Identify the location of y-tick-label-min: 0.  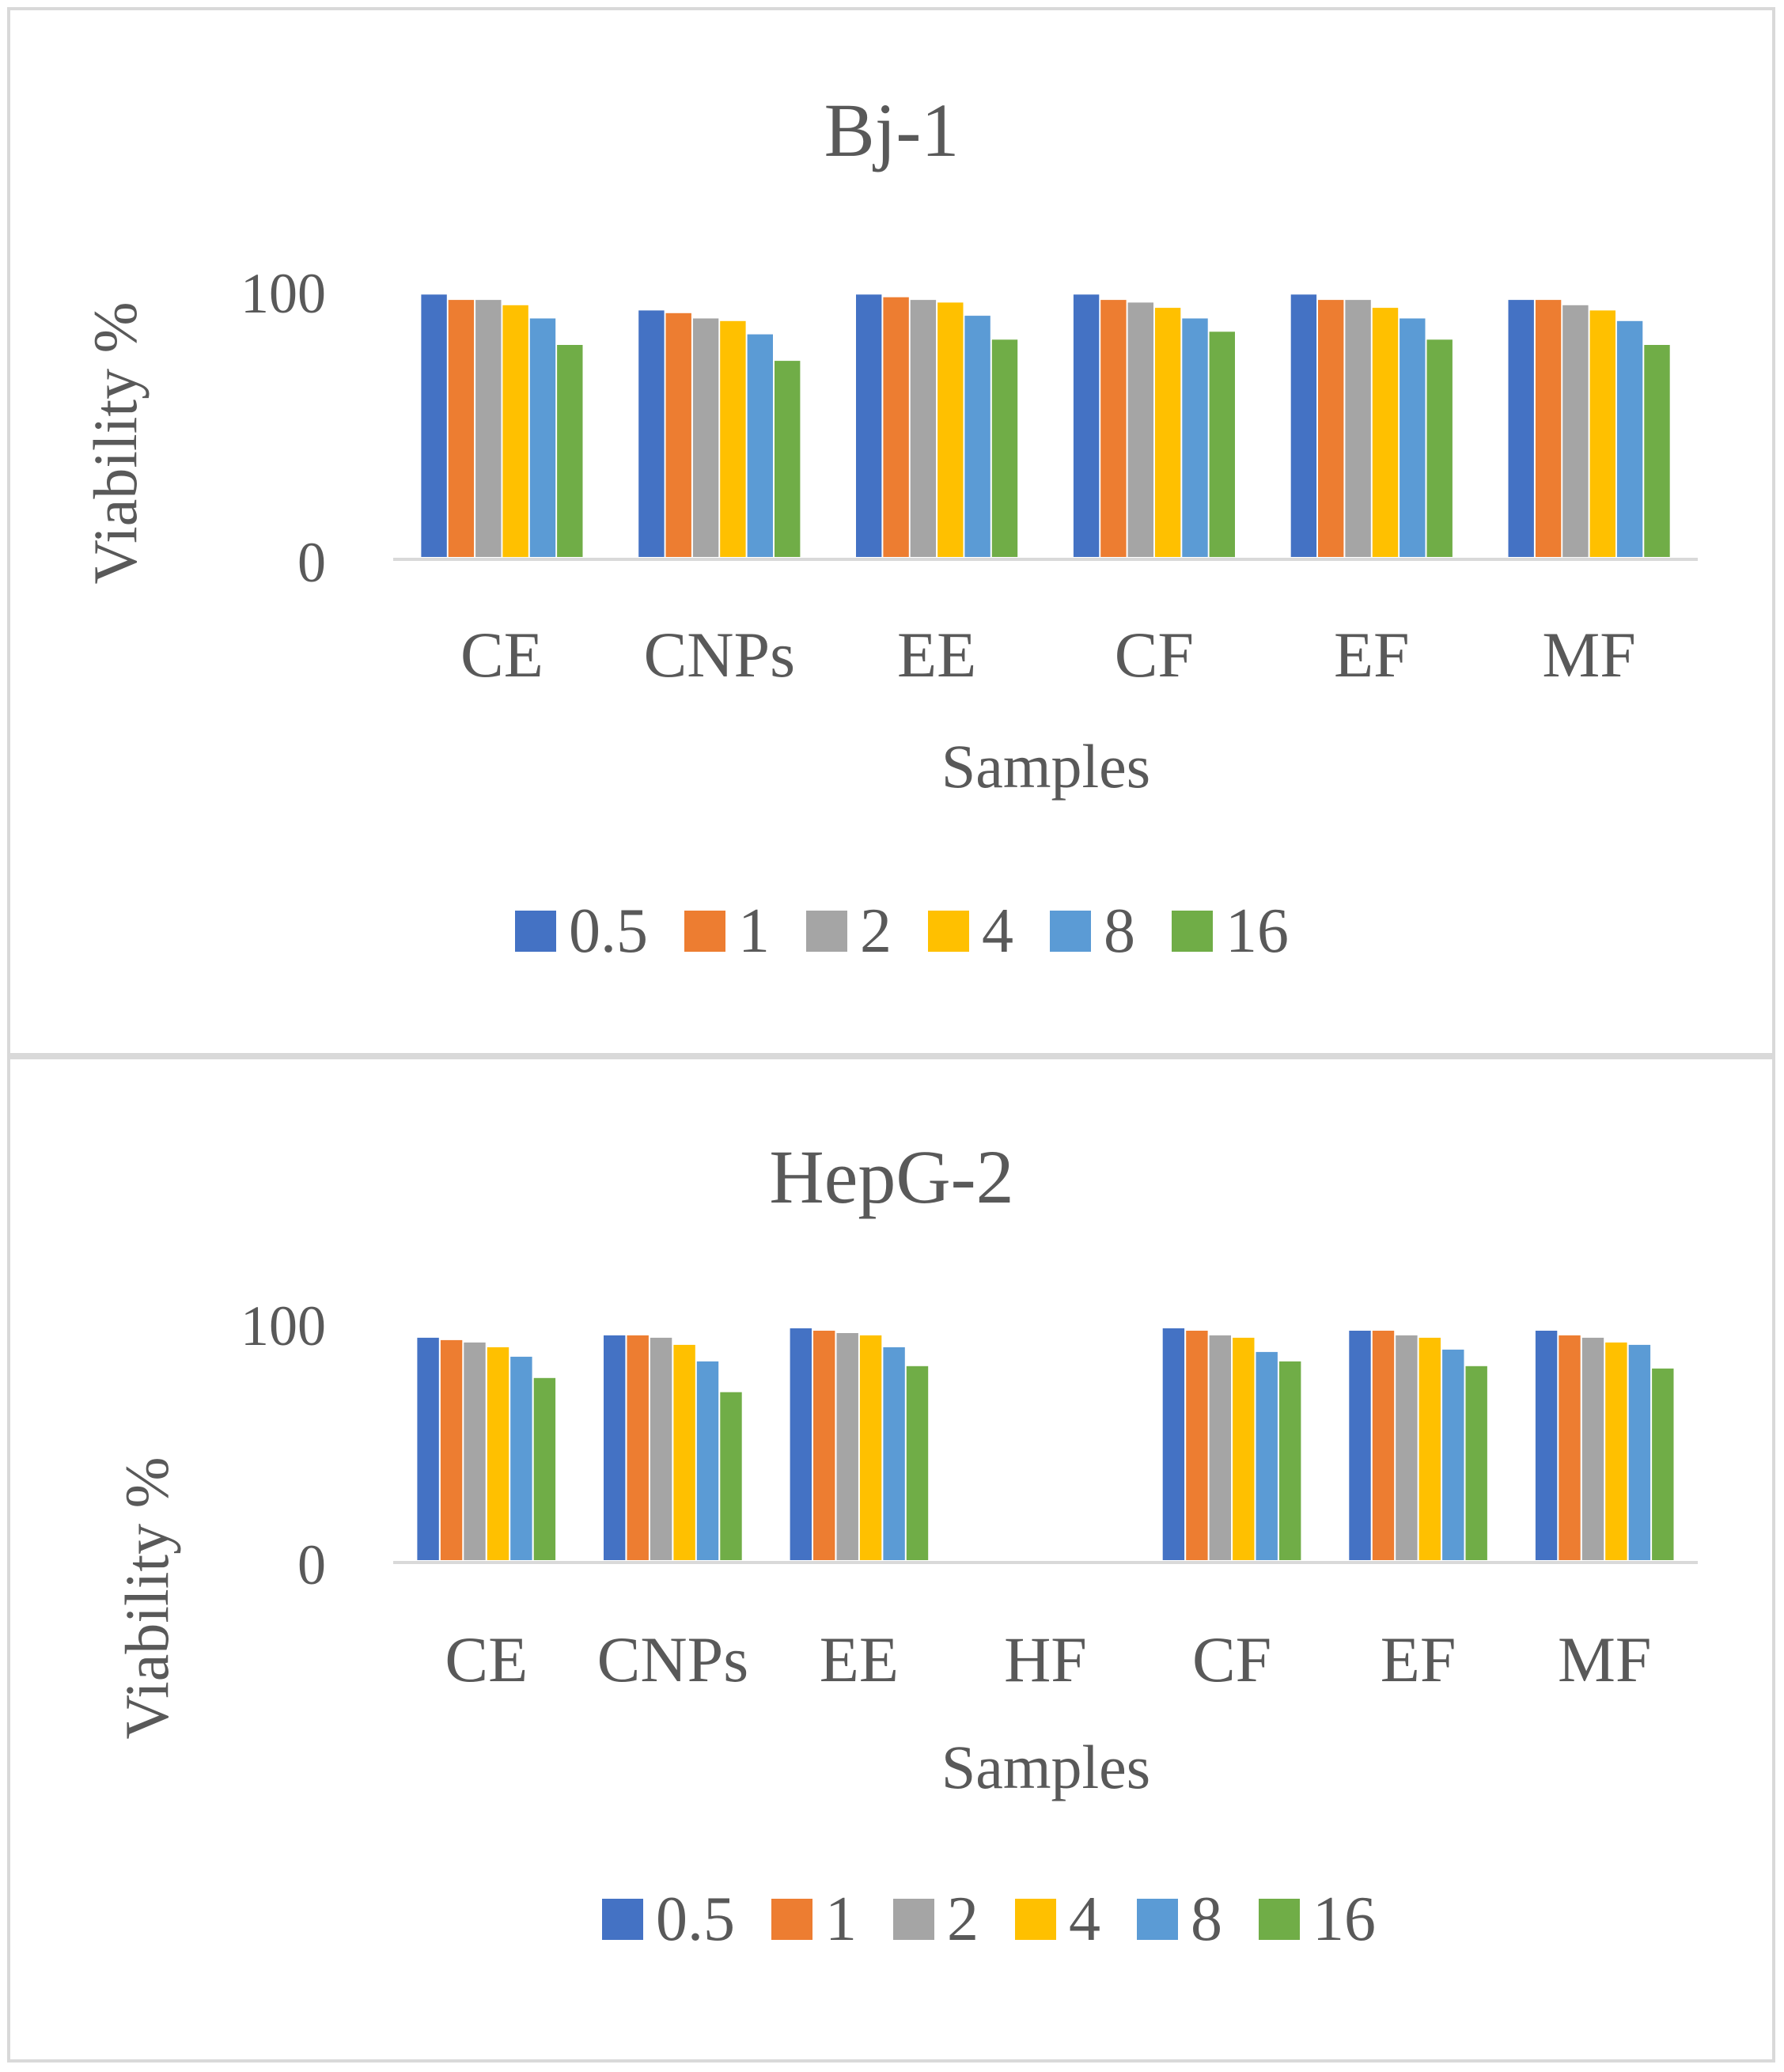
(311, 562).